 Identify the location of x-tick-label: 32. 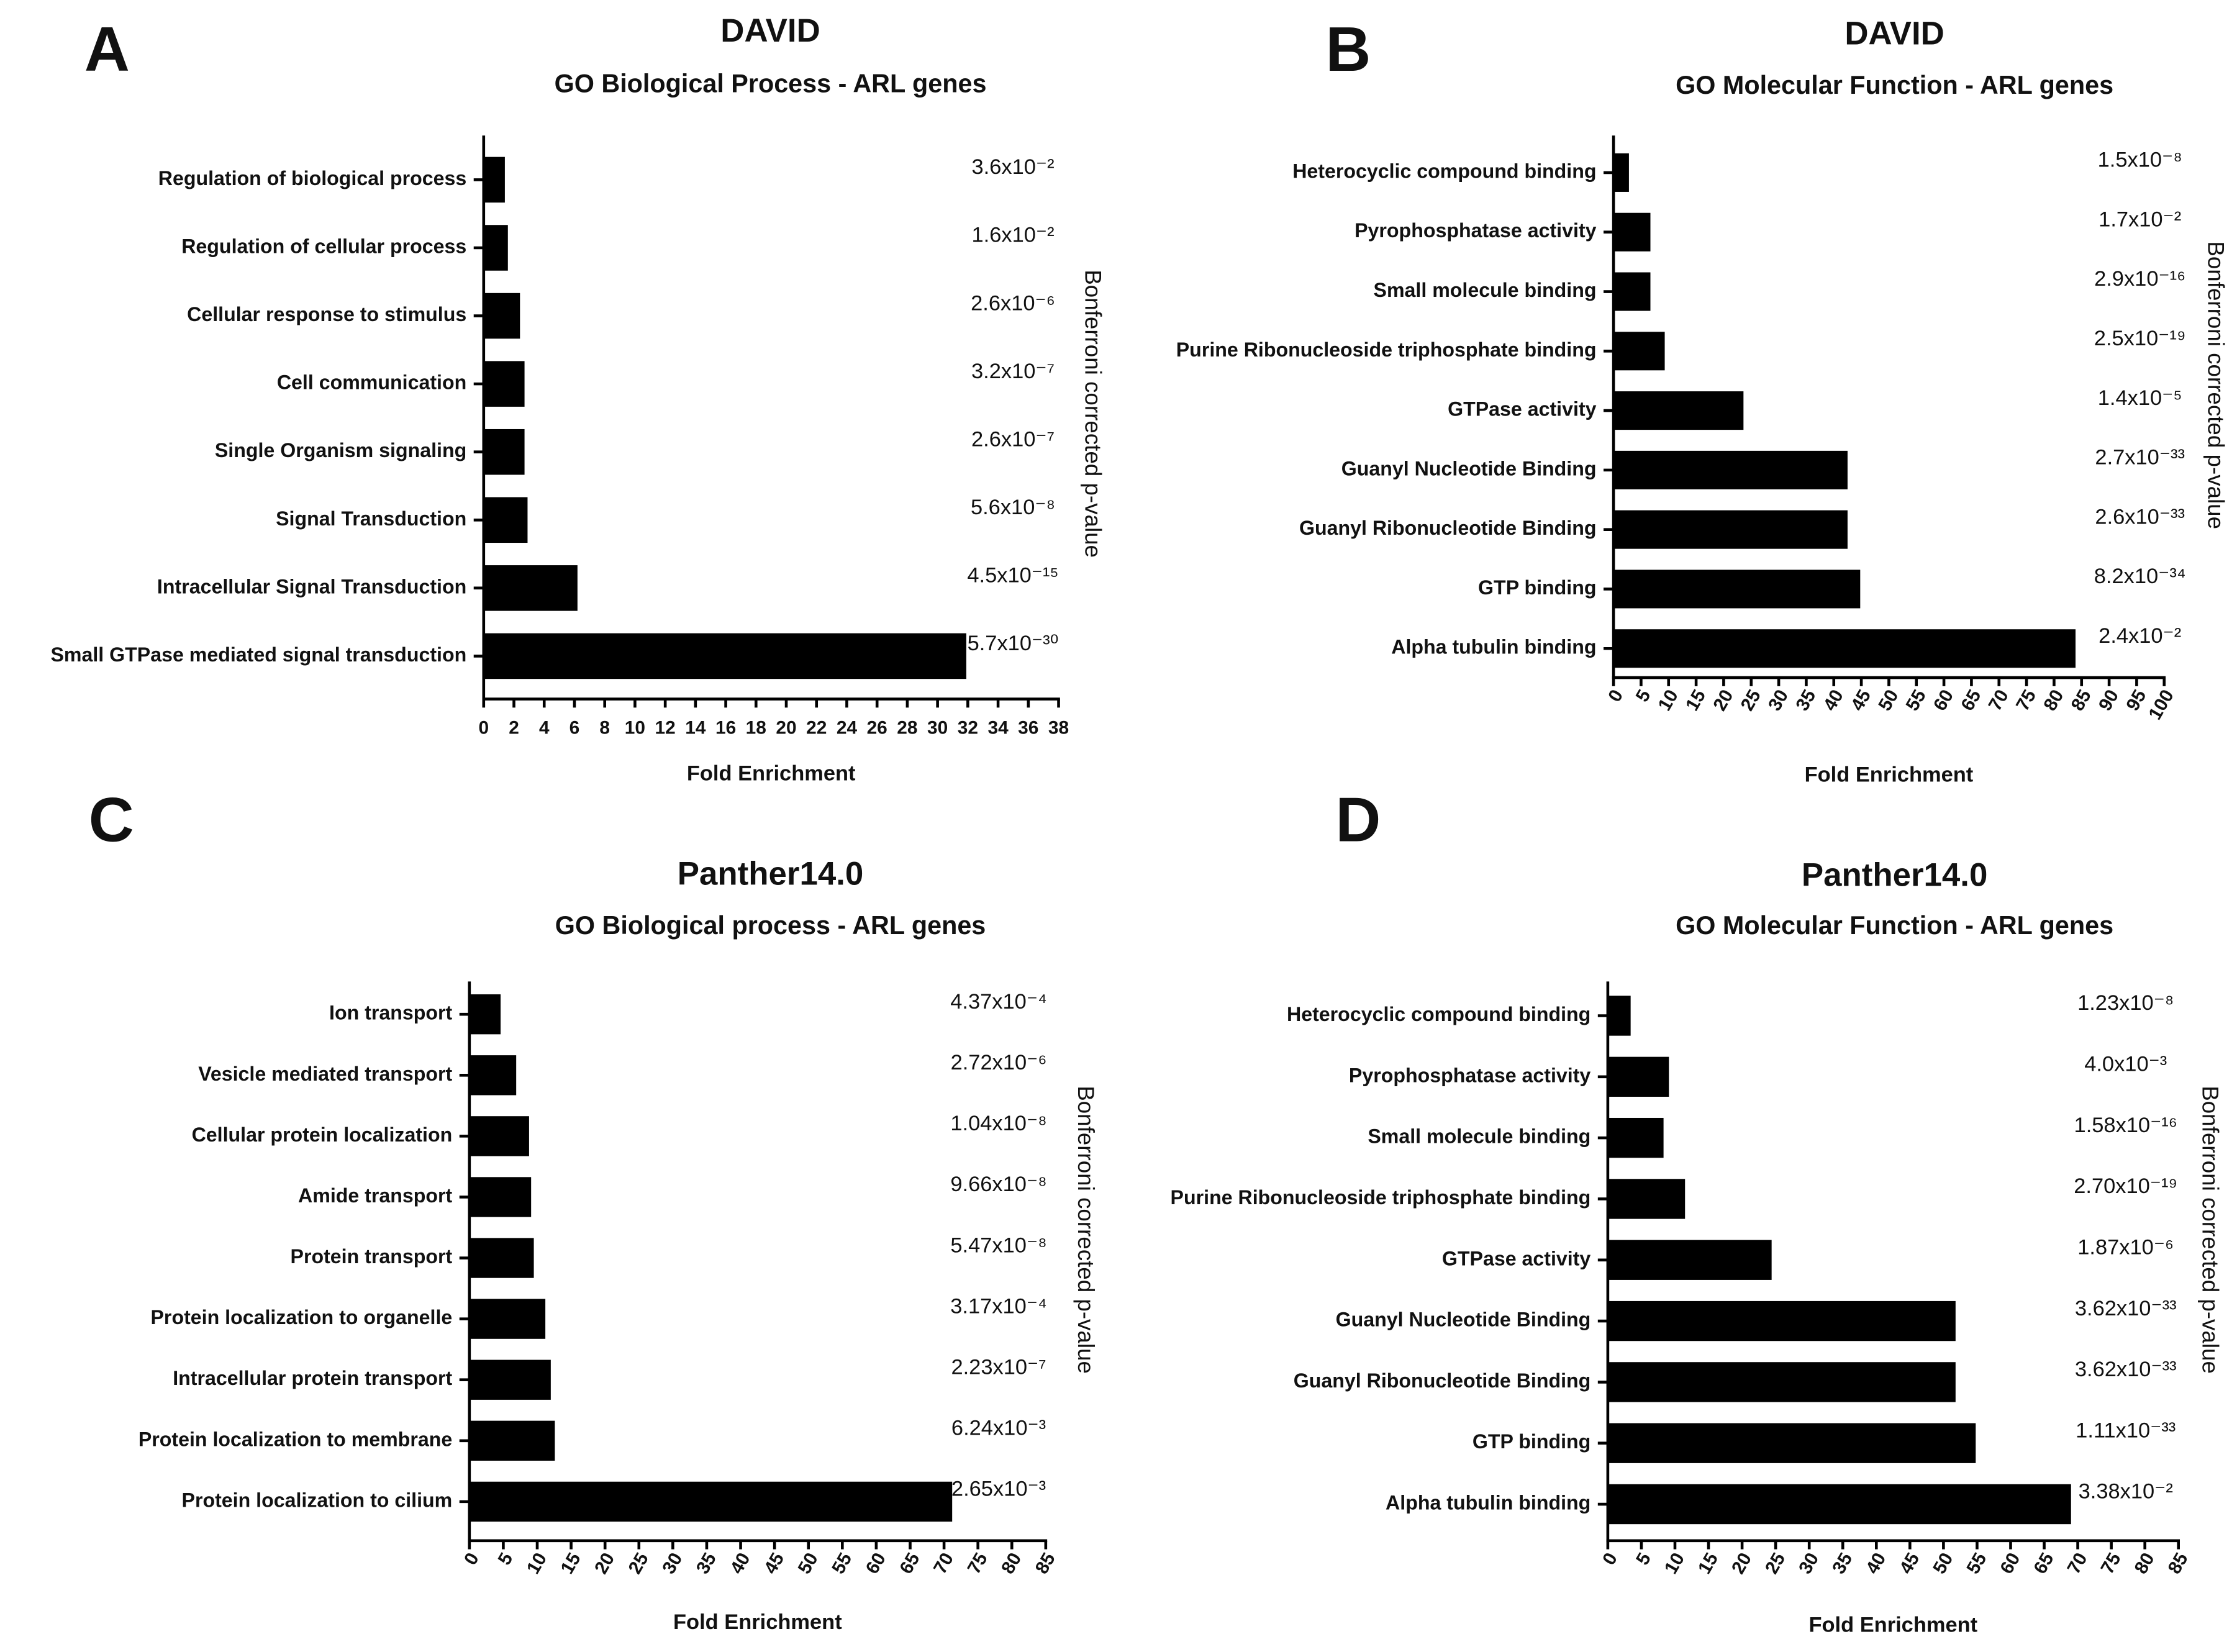
(968, 728).